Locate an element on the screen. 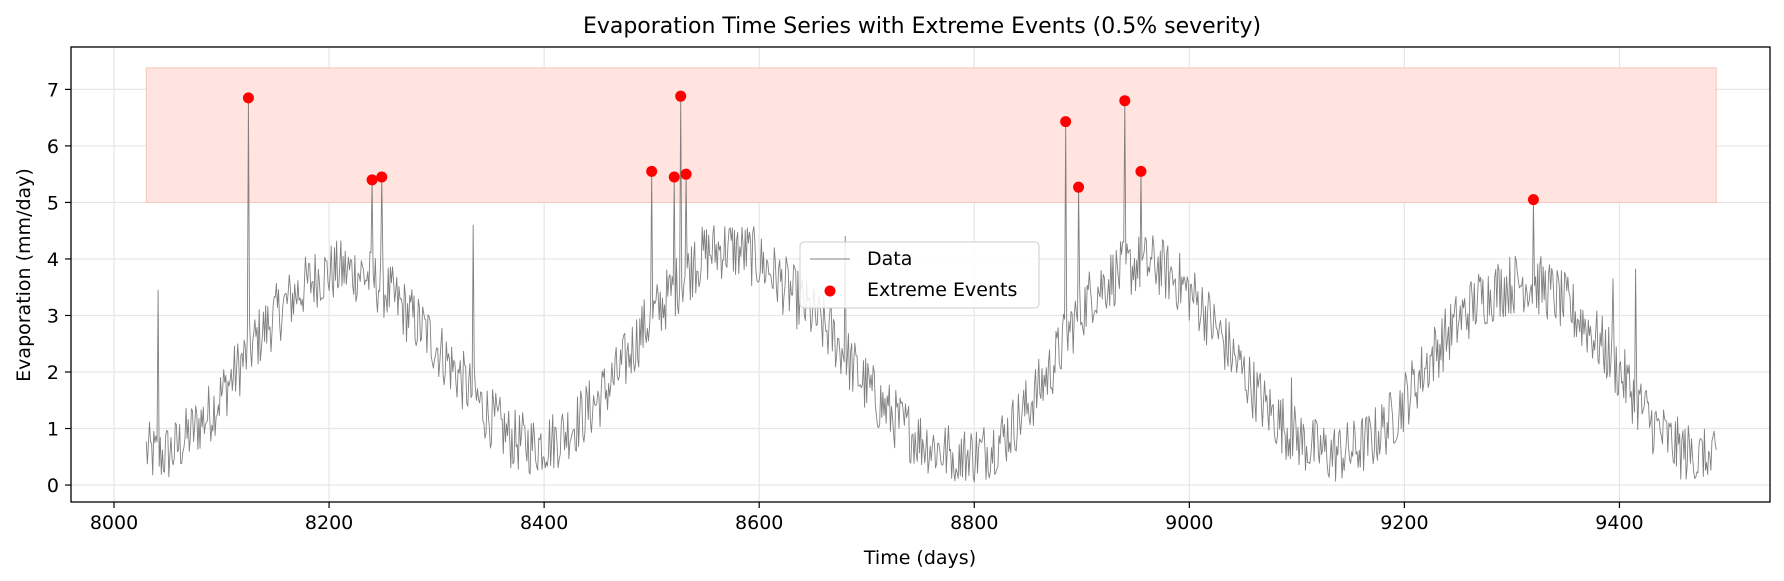 The width and height of the screenshot is (1784, 581). x-tick-label: 9400 is located at coordinates (1619, 523).